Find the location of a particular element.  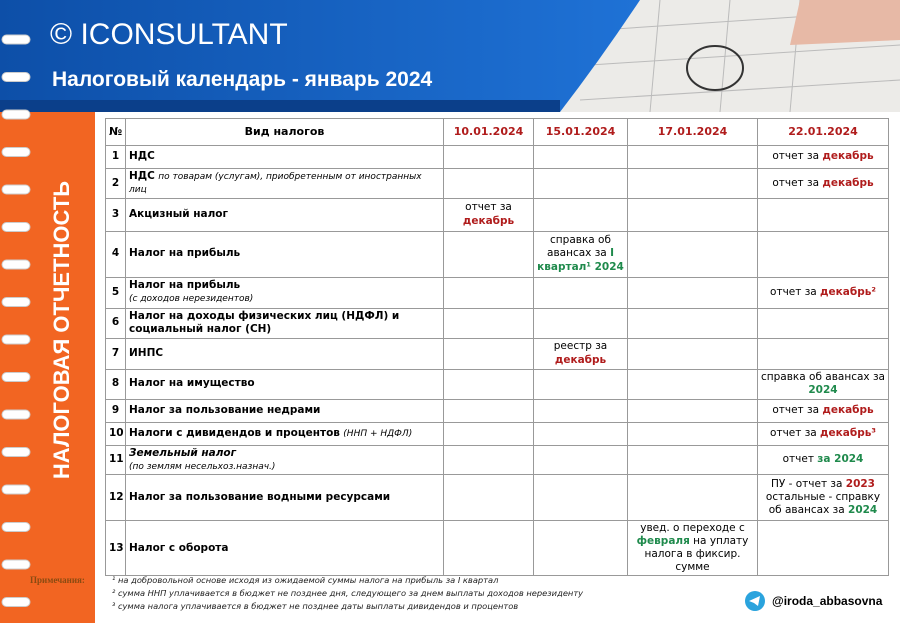

tax-name: Налог с оборота is located at coordinates (284, 548).